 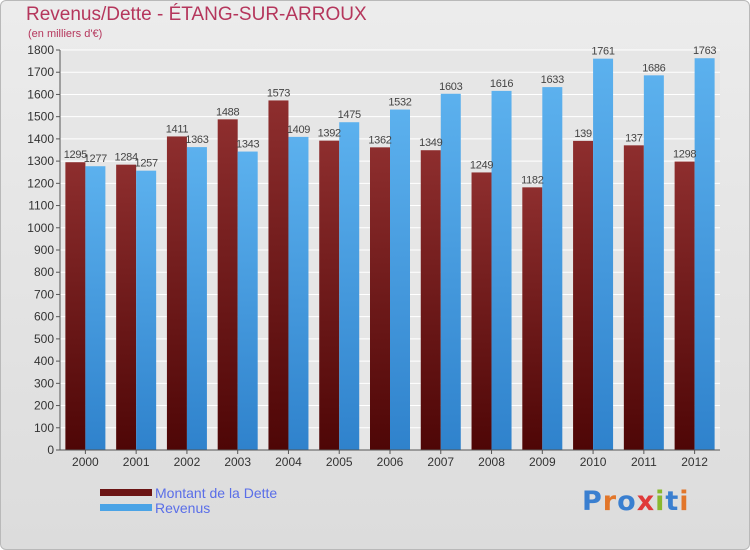 What do you see at coordinates (694, 462) in the screenshot?
I see `x-tick-label: 2012` at bounding box center [694, 462].